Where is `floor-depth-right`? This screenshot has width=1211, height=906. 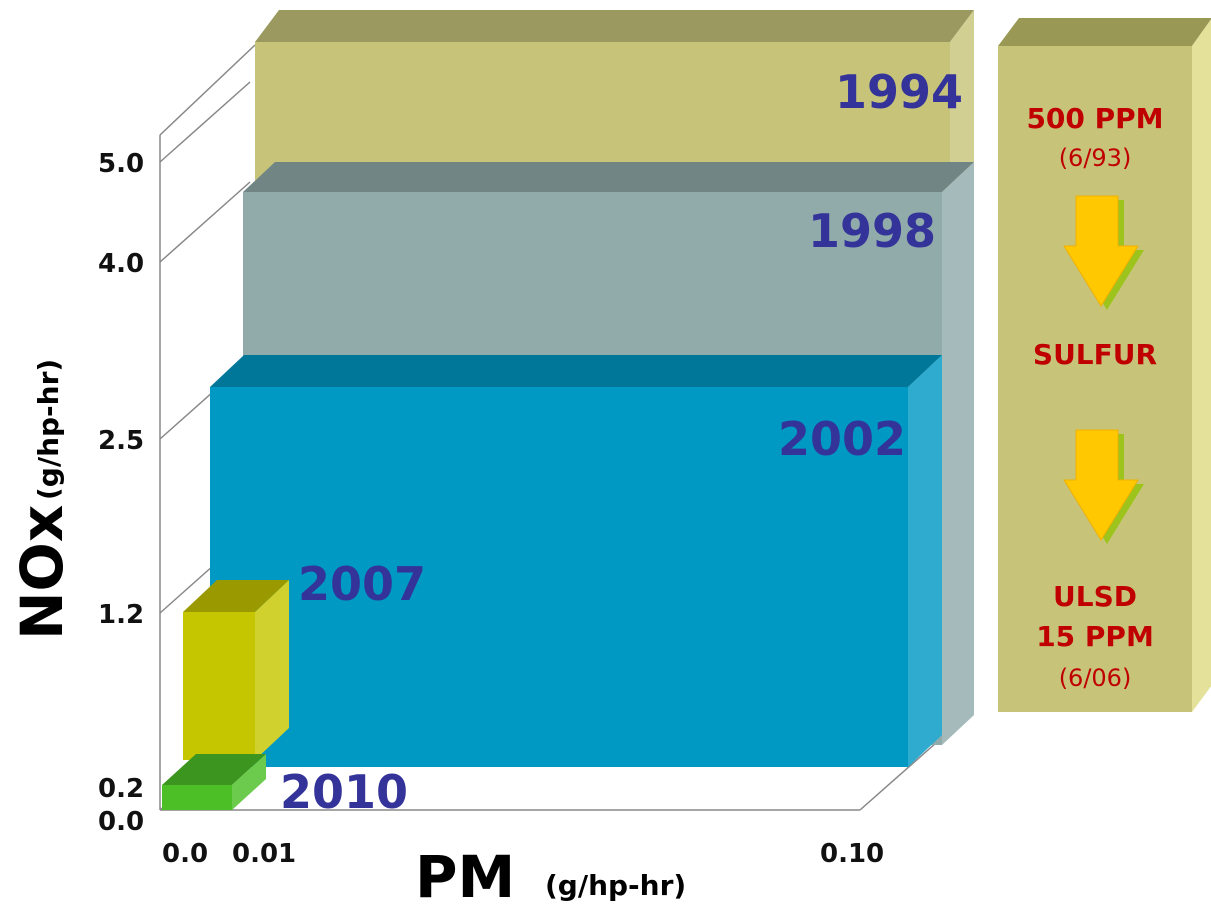
floor-depth-right is located at coordinates (902, 772).